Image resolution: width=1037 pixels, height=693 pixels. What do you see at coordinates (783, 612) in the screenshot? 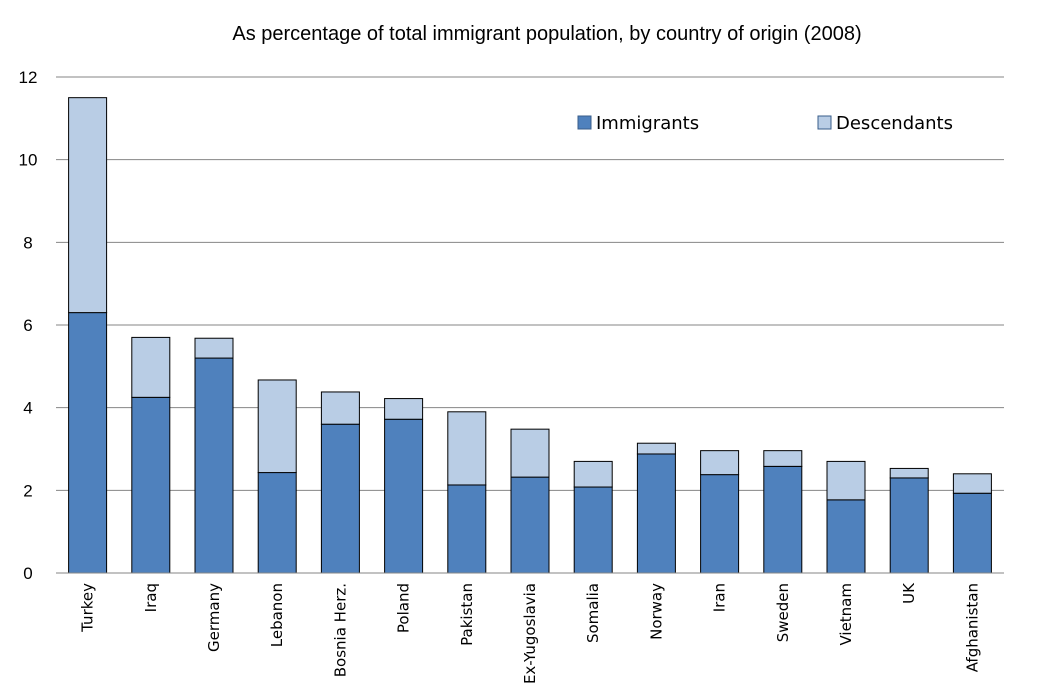
I see `x-tick-label: Sweden` at bounding box center [783, 612].